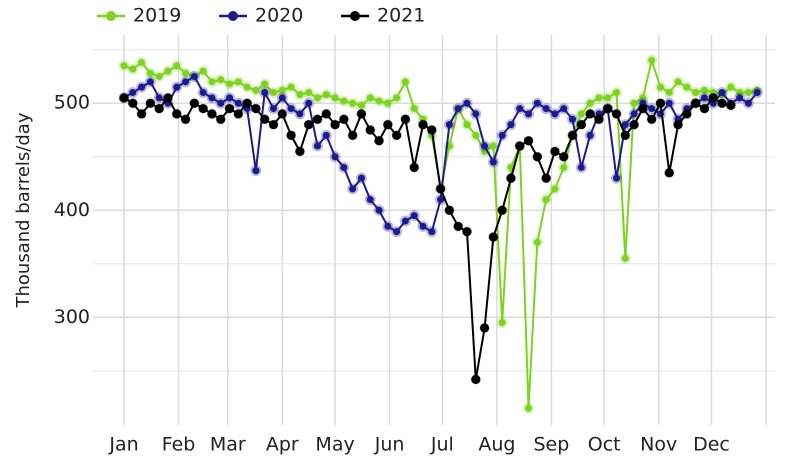 The image size is (789, 458). I want to click on x-tick-label: Aug, so click(496, 445).